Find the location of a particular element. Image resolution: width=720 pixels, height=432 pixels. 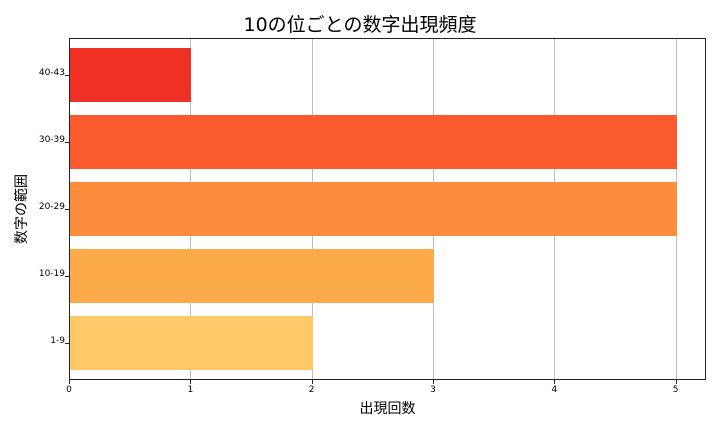

x-tick-label: 5 is located at coordinates (675, 390).